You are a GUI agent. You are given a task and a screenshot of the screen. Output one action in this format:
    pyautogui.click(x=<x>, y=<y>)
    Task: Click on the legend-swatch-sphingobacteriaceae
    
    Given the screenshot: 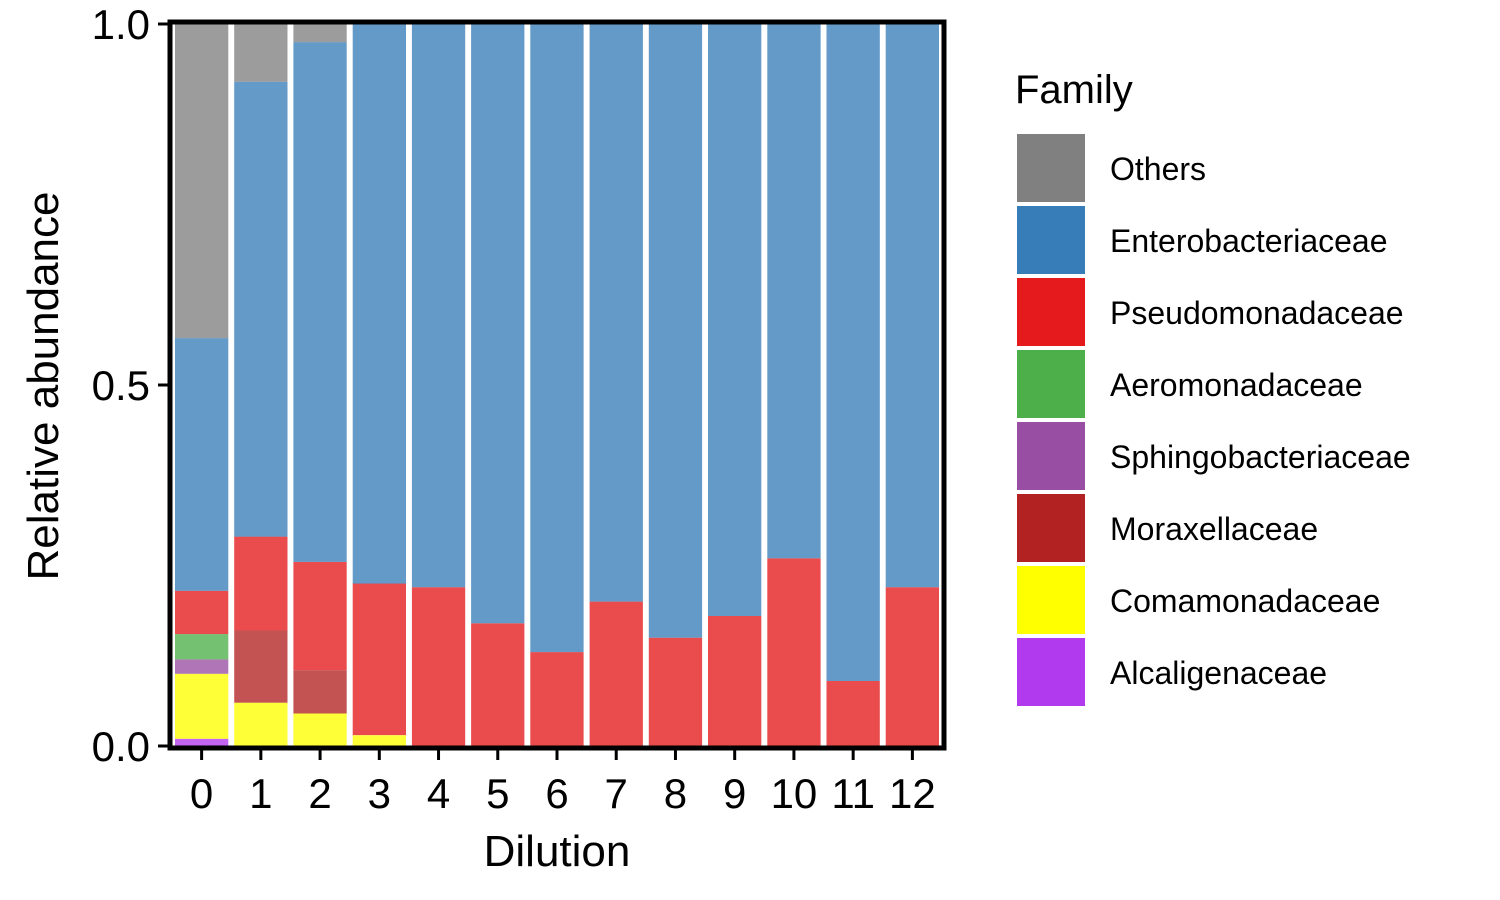 What is the action you would take?
    pyautogui.click(x=1051, y=456)
    